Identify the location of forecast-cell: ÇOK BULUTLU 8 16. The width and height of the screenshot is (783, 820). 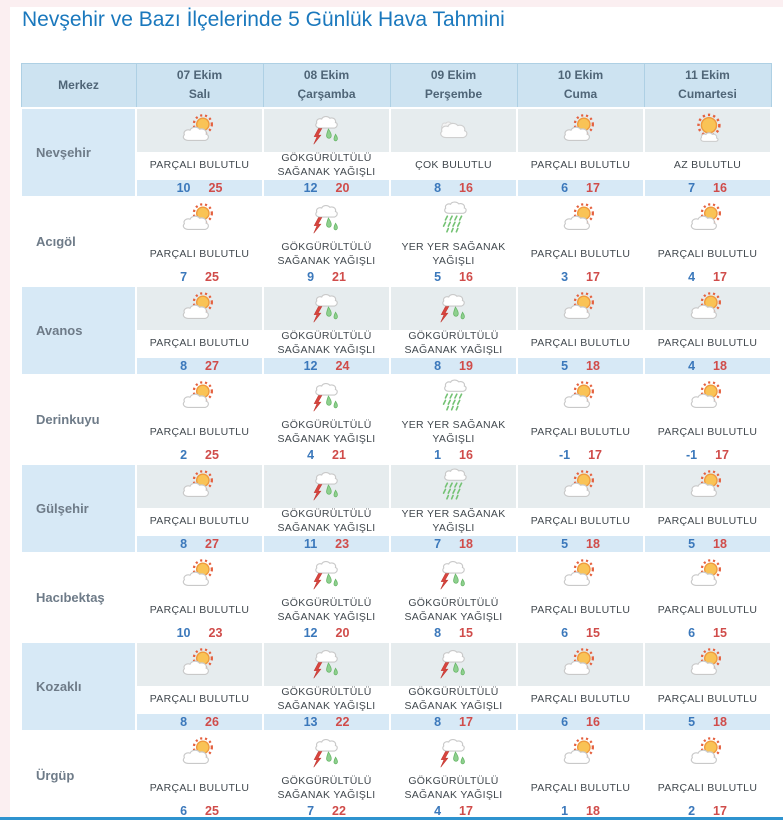
(453, 152).